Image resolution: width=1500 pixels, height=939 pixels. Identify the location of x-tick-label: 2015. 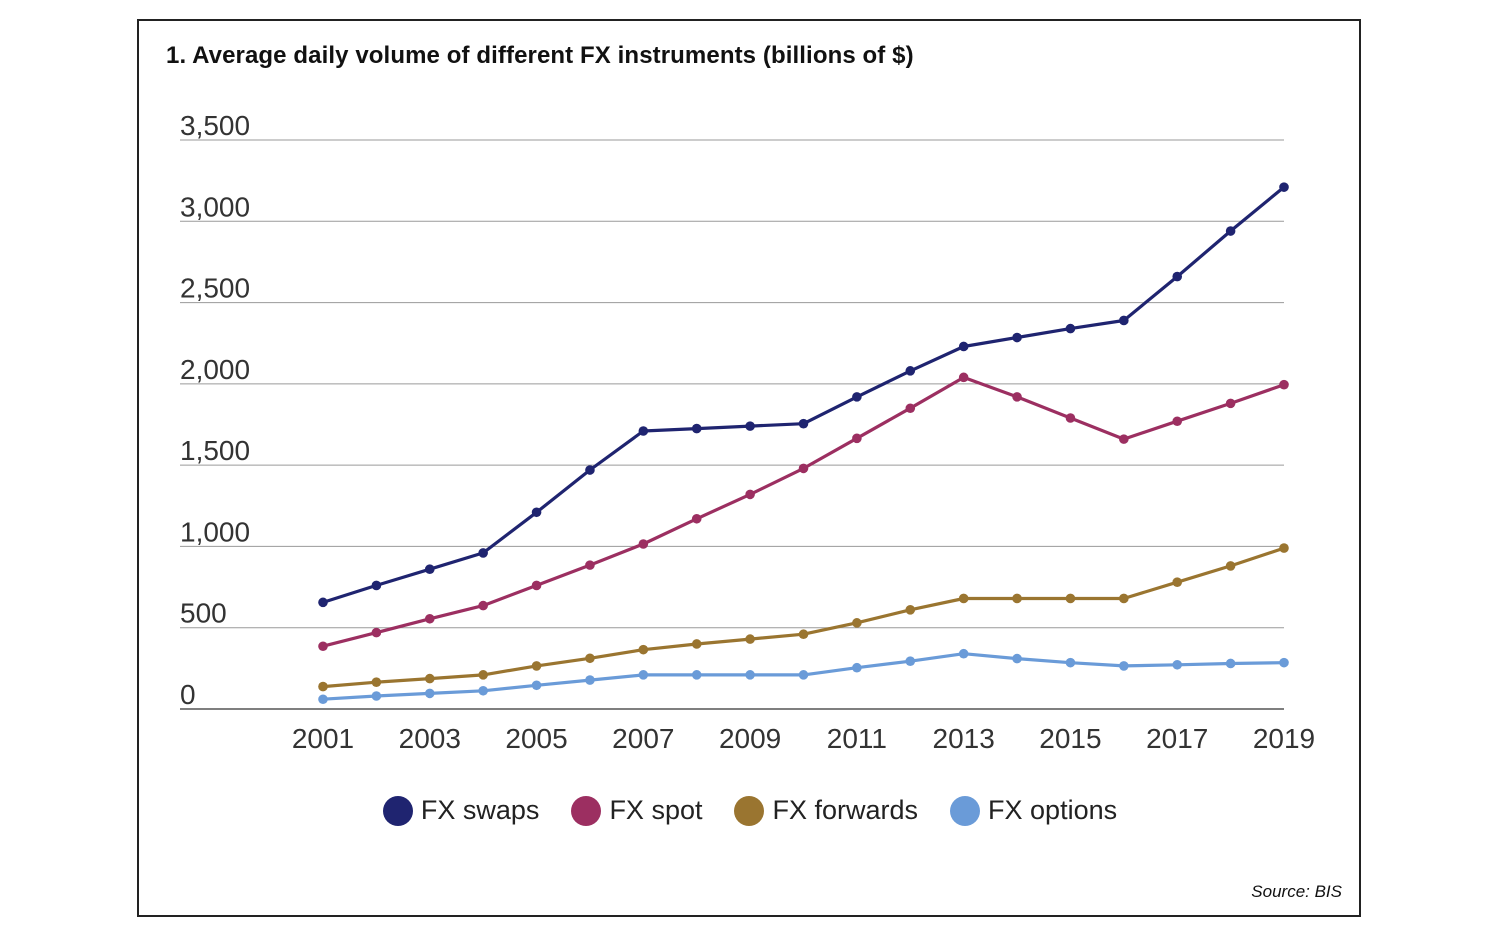
(1070, 738).